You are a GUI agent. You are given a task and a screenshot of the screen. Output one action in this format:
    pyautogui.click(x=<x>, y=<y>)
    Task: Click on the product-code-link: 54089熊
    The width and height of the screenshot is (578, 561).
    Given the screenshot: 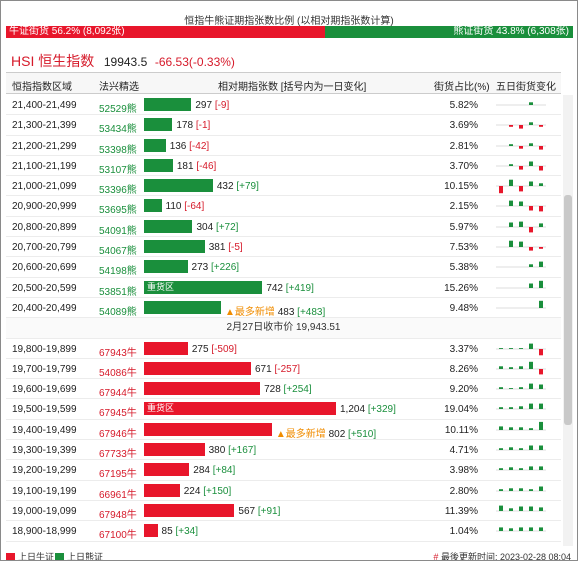 What is the action you would take?
    pyautogui.click(x=118, y=312)
    